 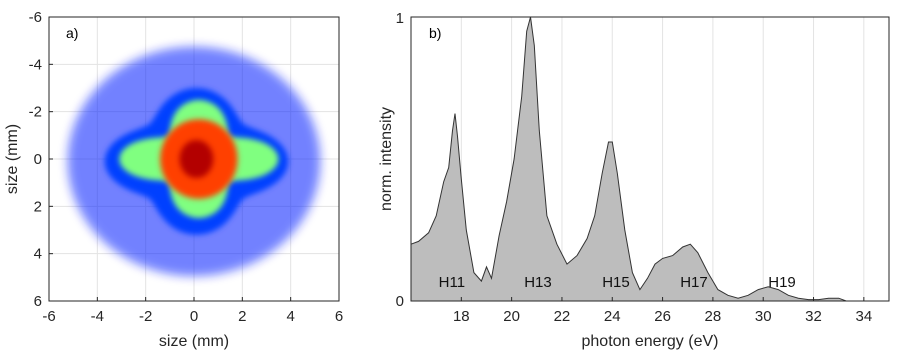 What do you see at coordinates (35, 17) in the screenshot?
I see `y-tick-label: -6` at bounding box center [35, 17].